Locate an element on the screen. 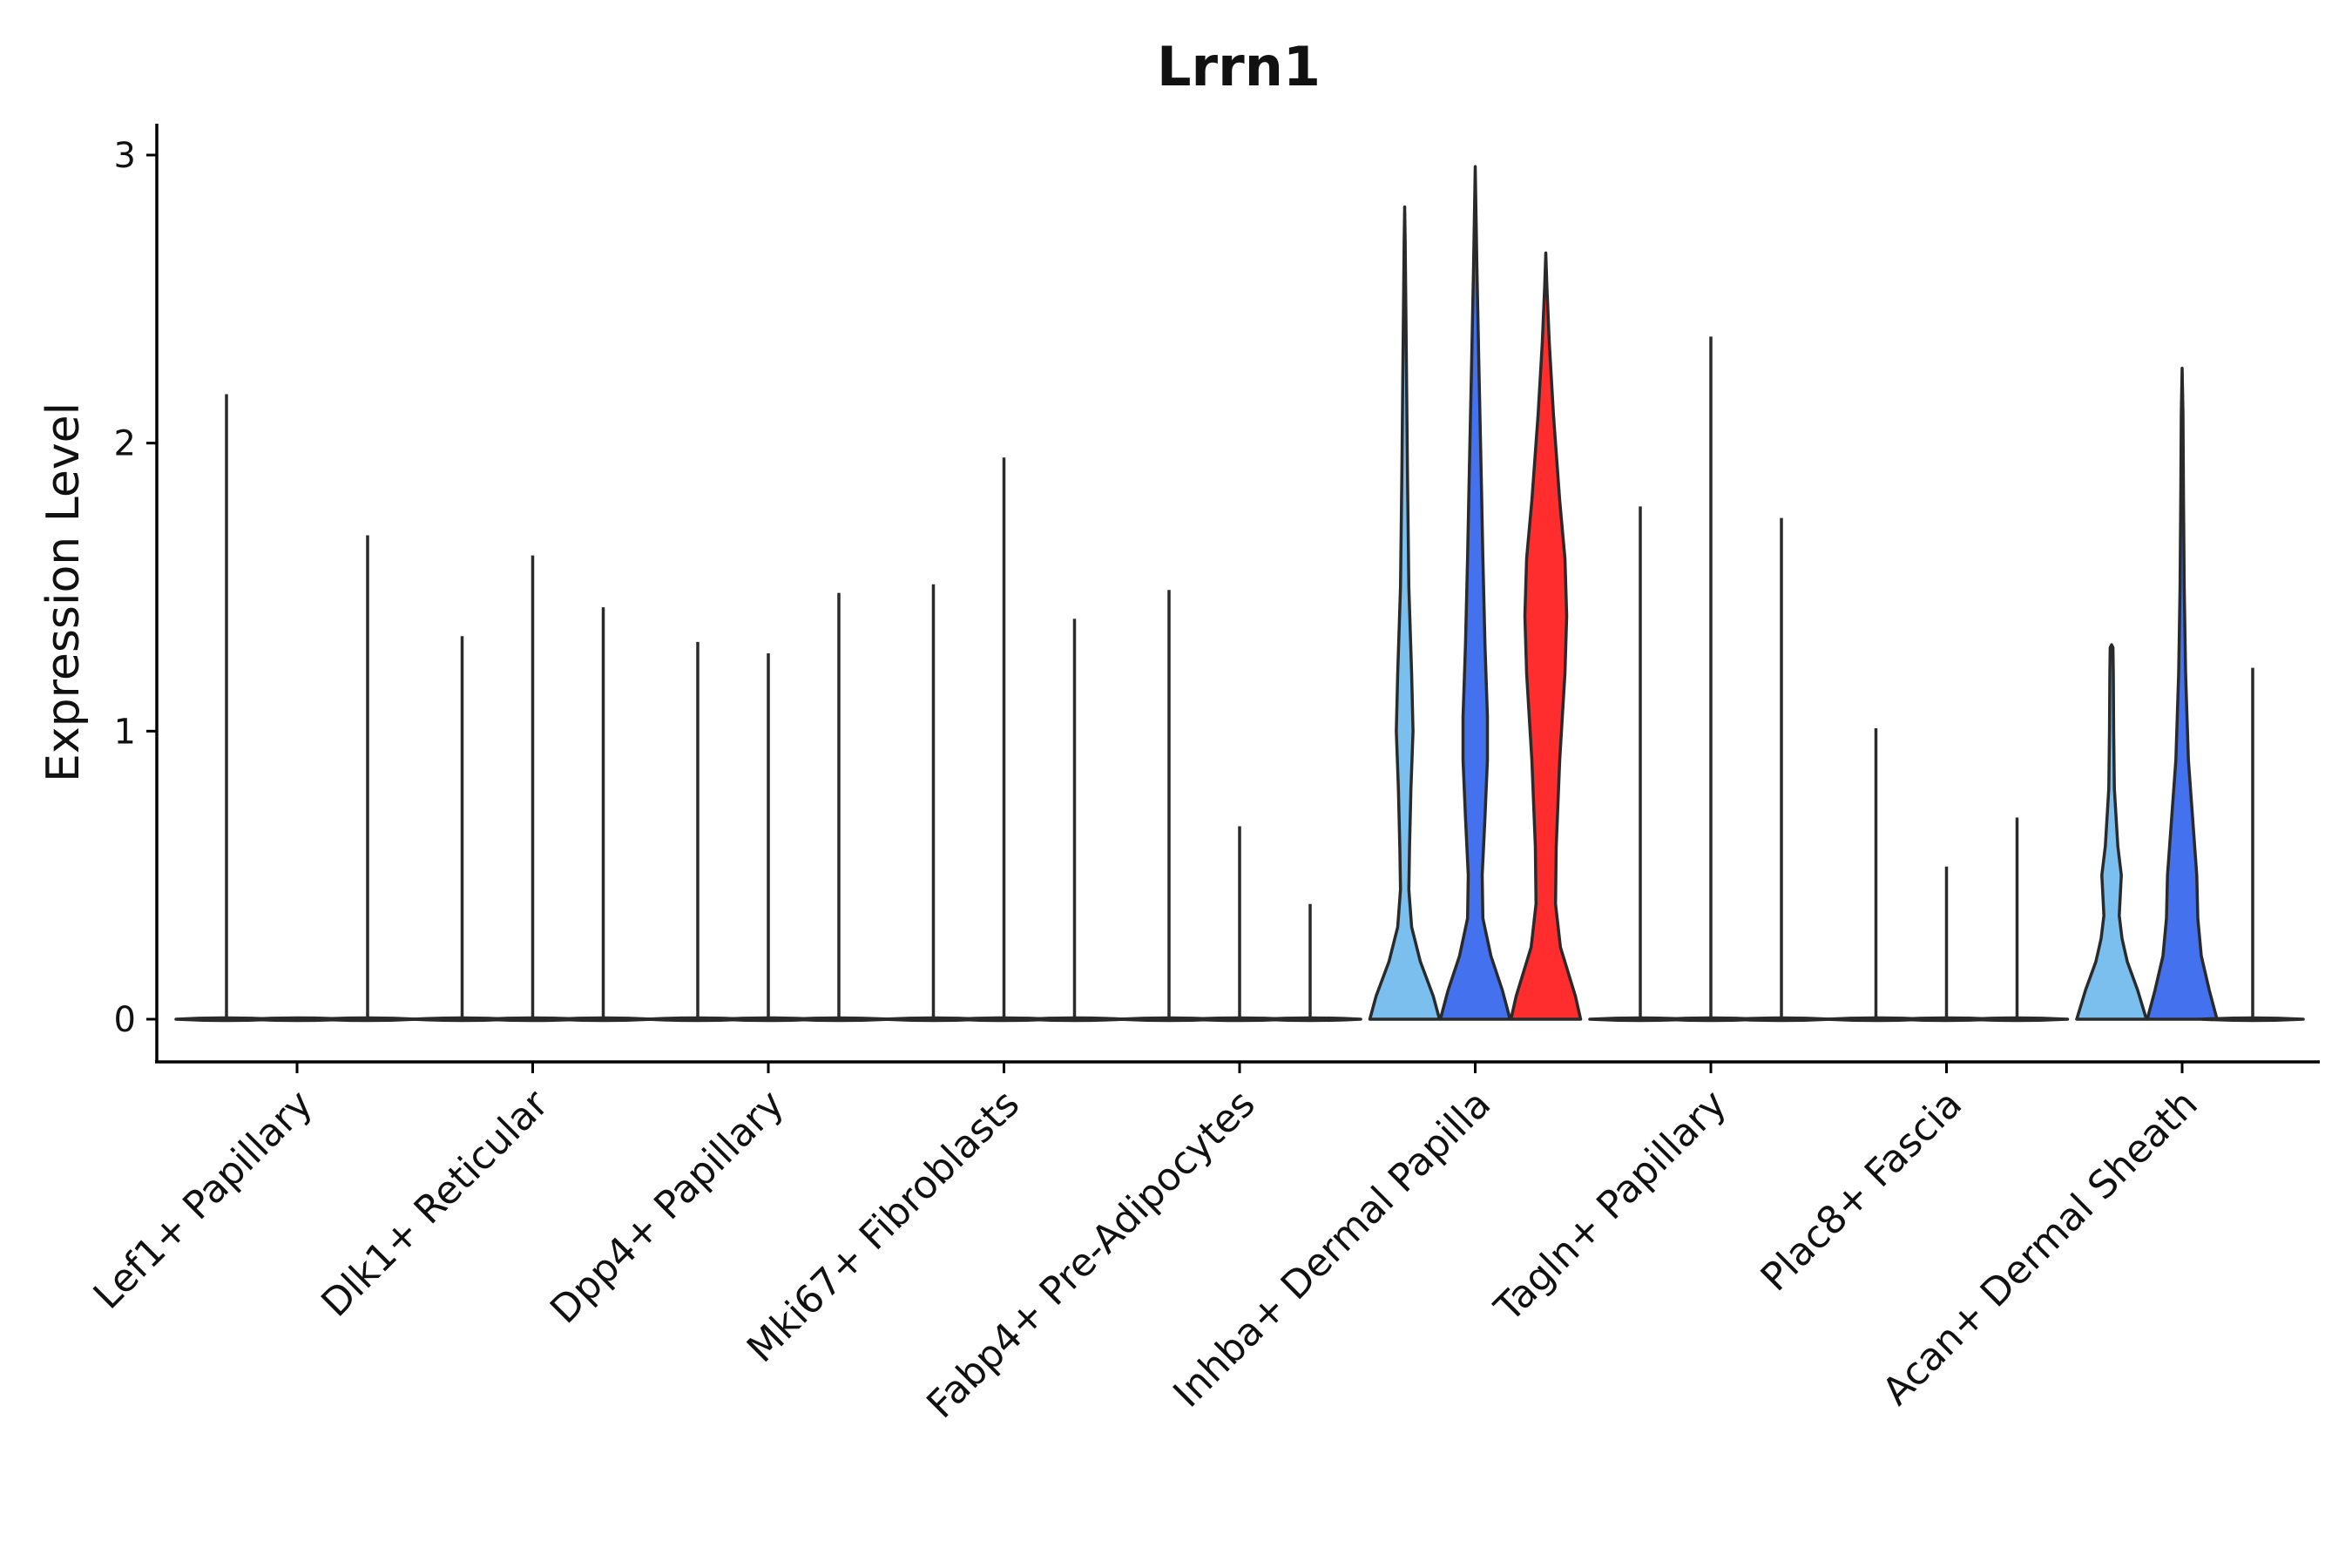  y-tick-label: 1 is located at coordinates (125, 732).